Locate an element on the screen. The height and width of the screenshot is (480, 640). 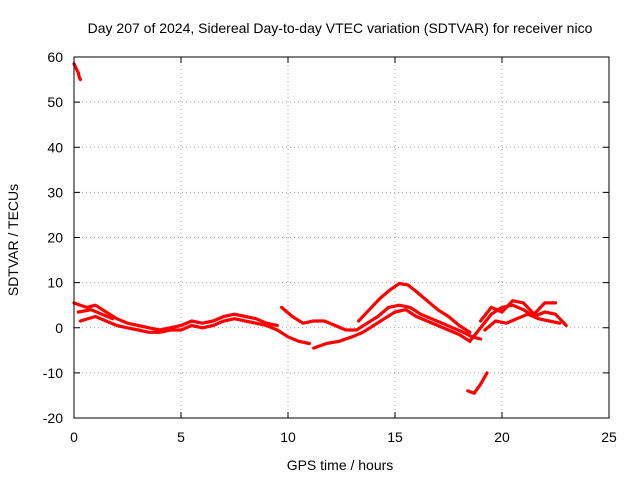
x-tick-label: 15 is located at coordinates (395, 437).